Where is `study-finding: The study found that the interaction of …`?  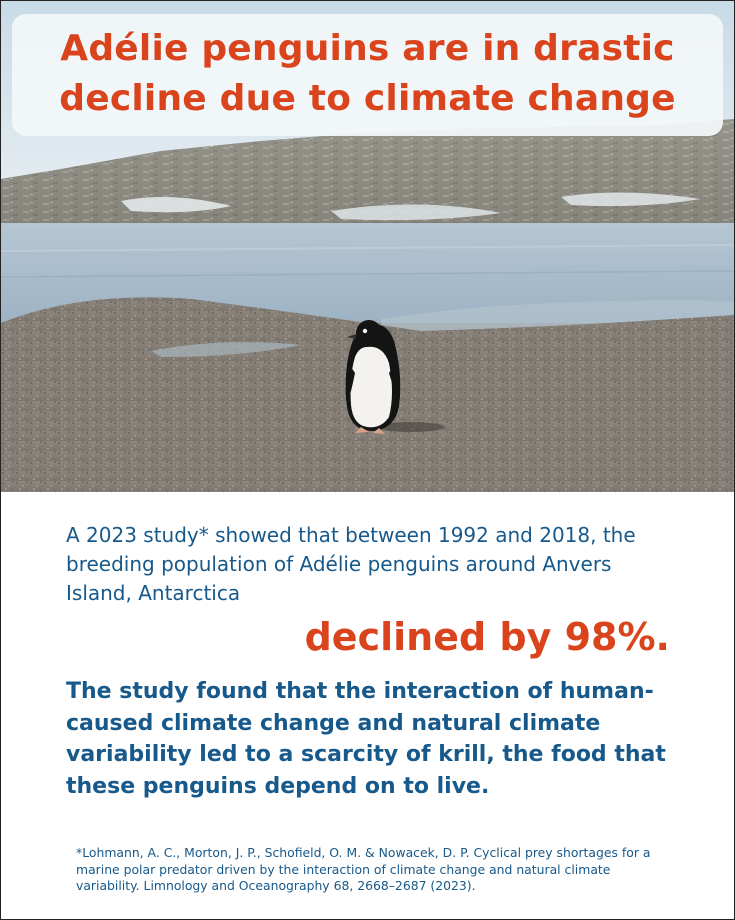 study-finding: The study found that the interaction of … is located at coordinates (366, 739).